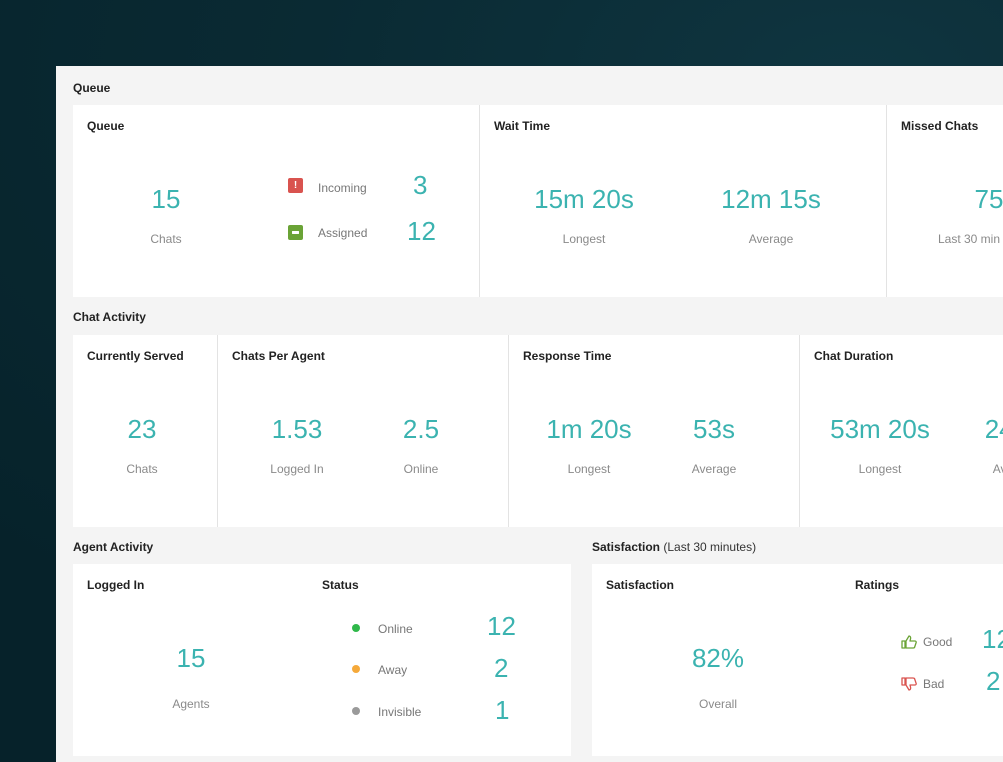 This screenshot has height=762, width=1003. Describe the element at coordinates (166, 199) in the screenshot. I see `queue-total-value: 15` at that location.